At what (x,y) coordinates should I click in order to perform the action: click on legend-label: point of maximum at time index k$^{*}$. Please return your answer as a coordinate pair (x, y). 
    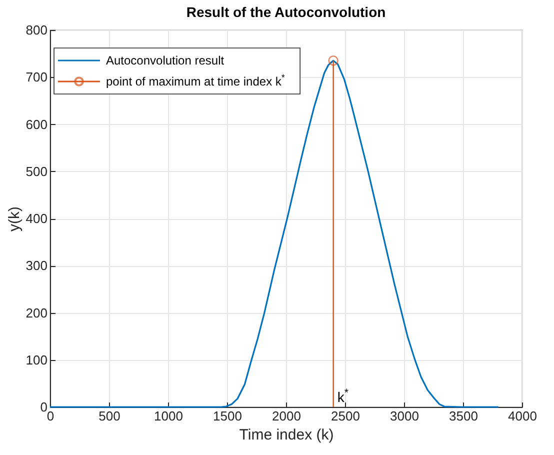
    Looking at the image, I should click on (196, 80).